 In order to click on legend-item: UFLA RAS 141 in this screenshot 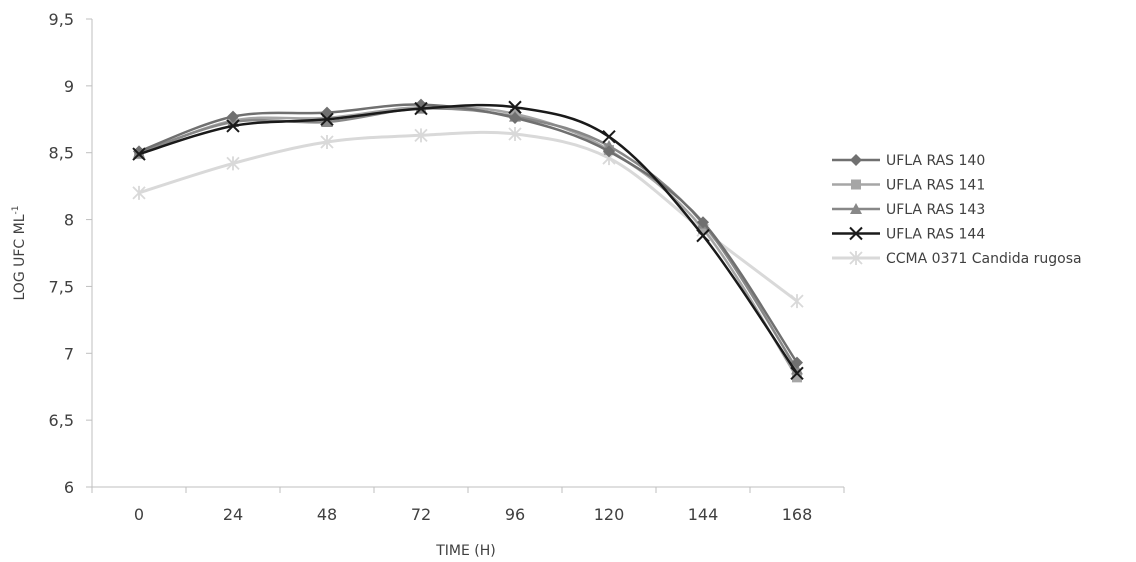, I will do `click(908, 186)`.